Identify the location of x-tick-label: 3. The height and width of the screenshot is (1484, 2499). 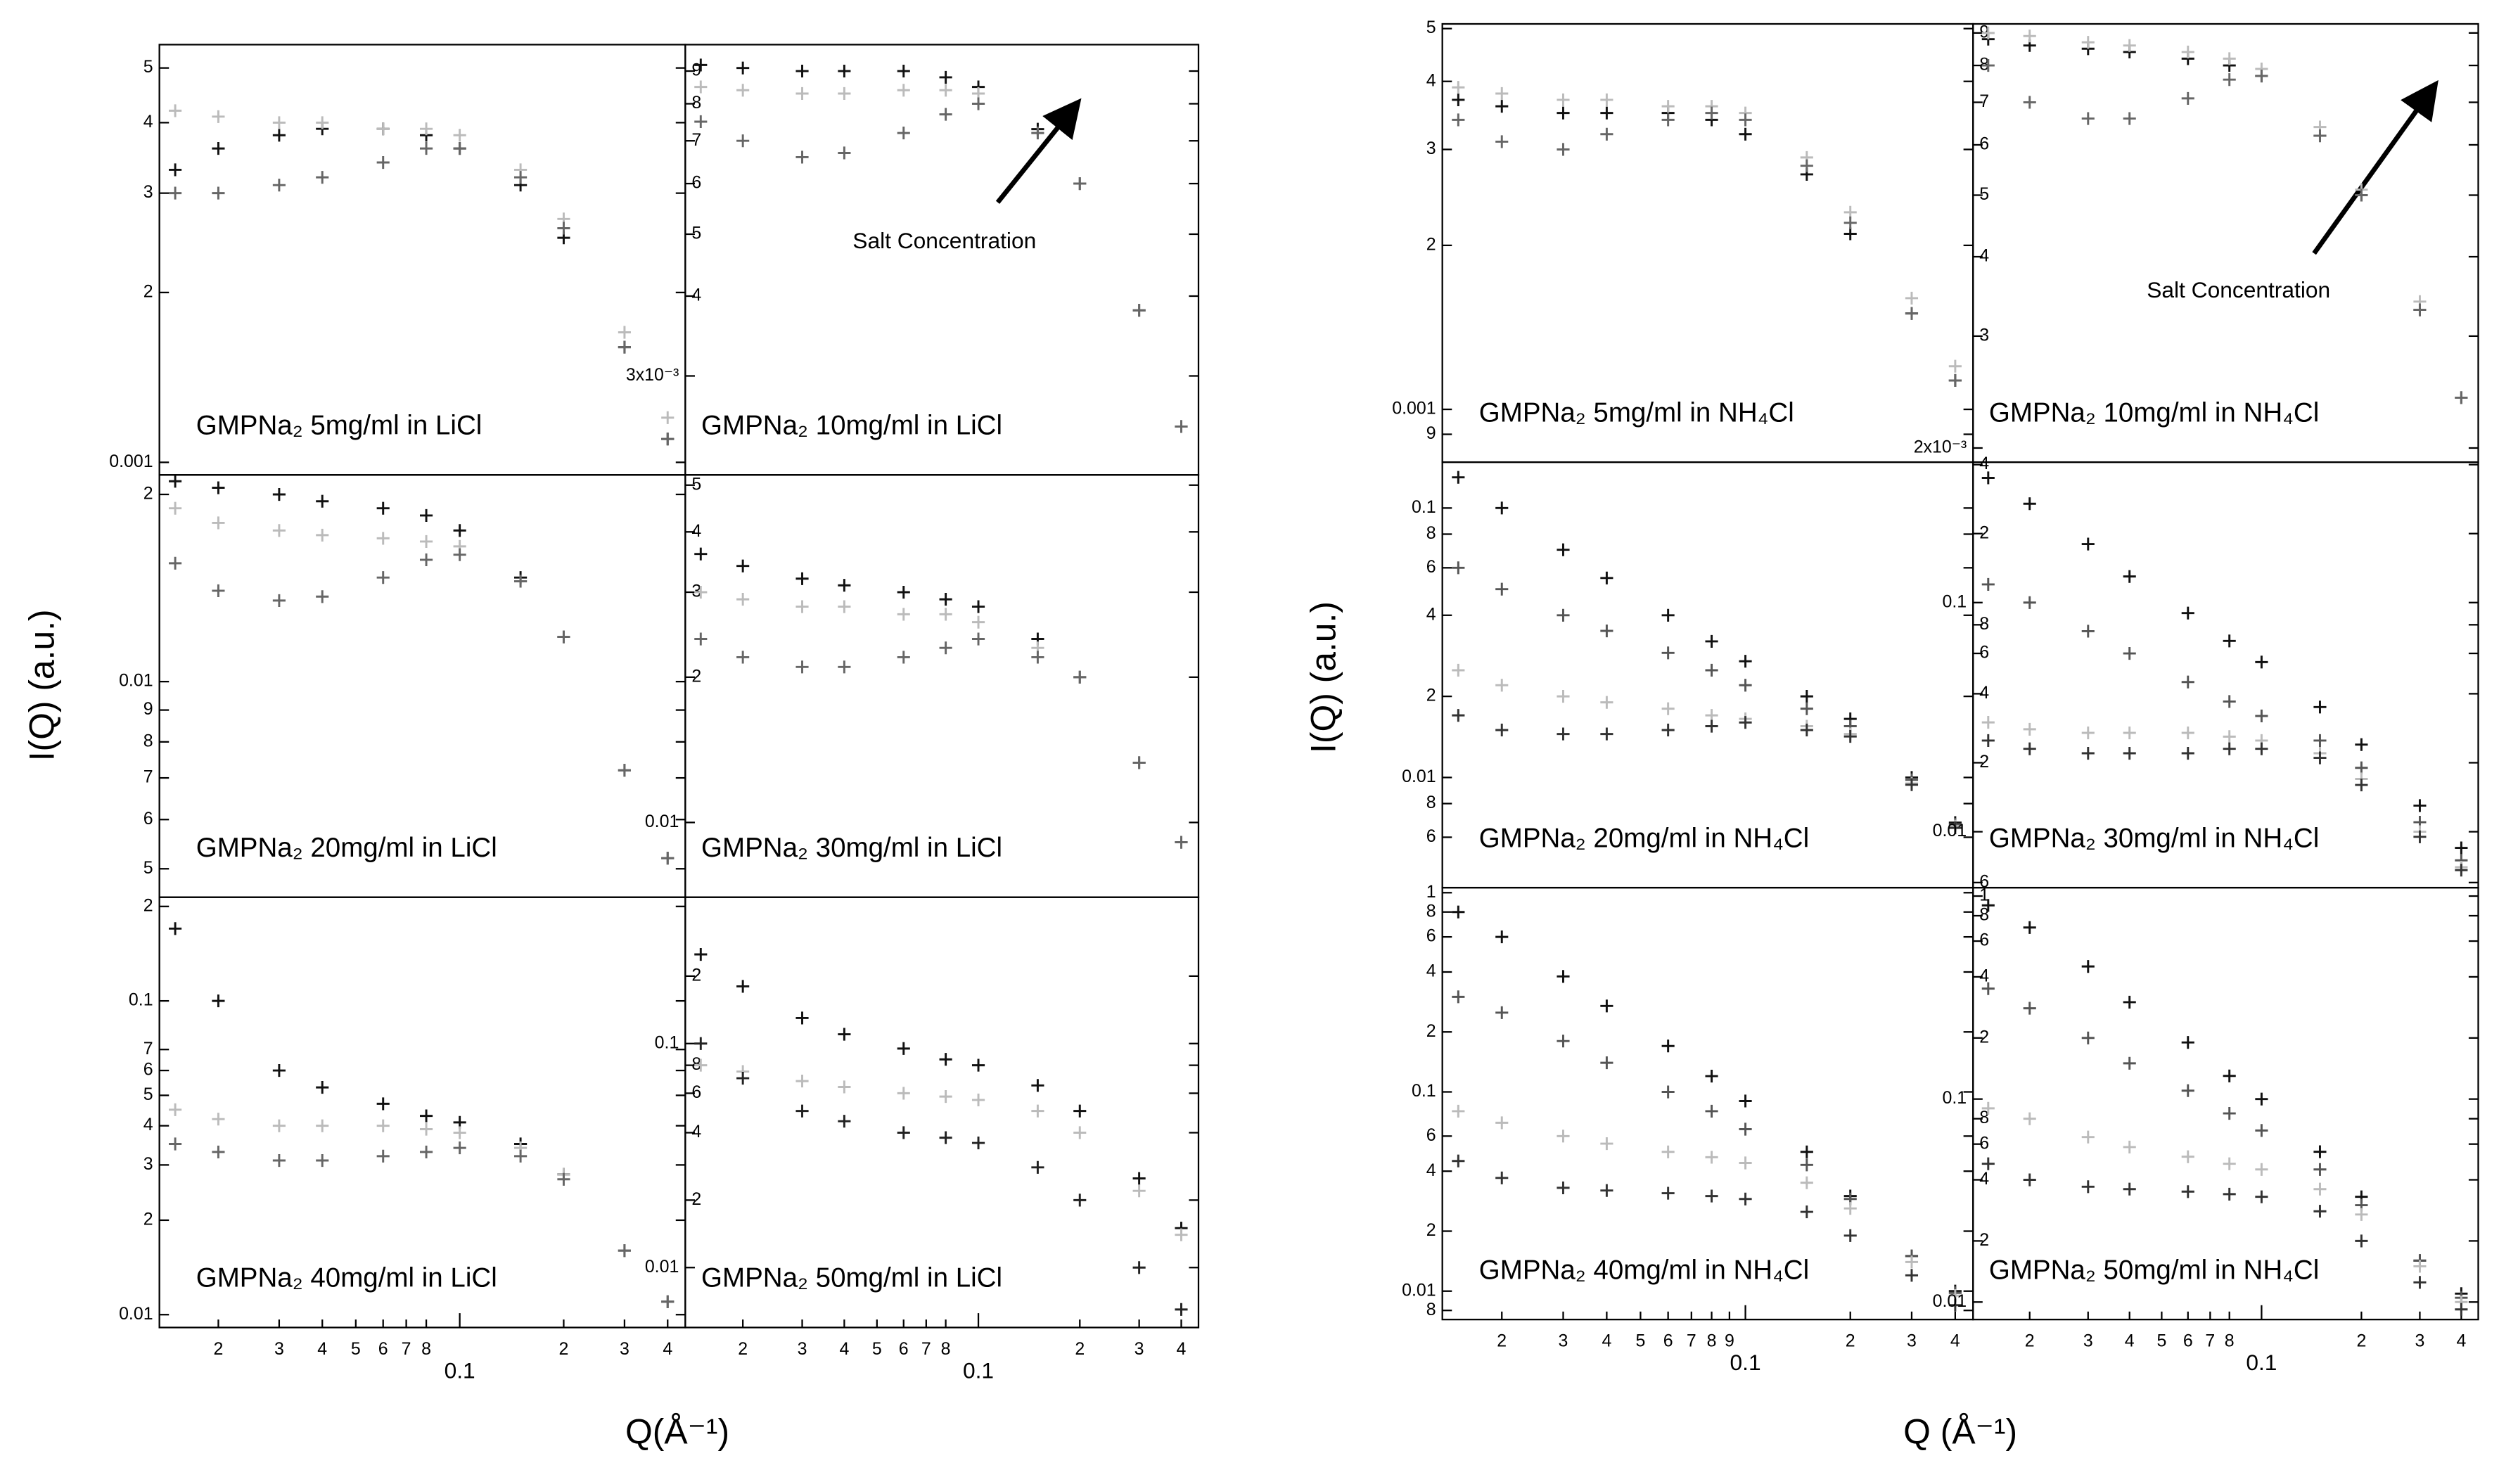
(2088, 1340).